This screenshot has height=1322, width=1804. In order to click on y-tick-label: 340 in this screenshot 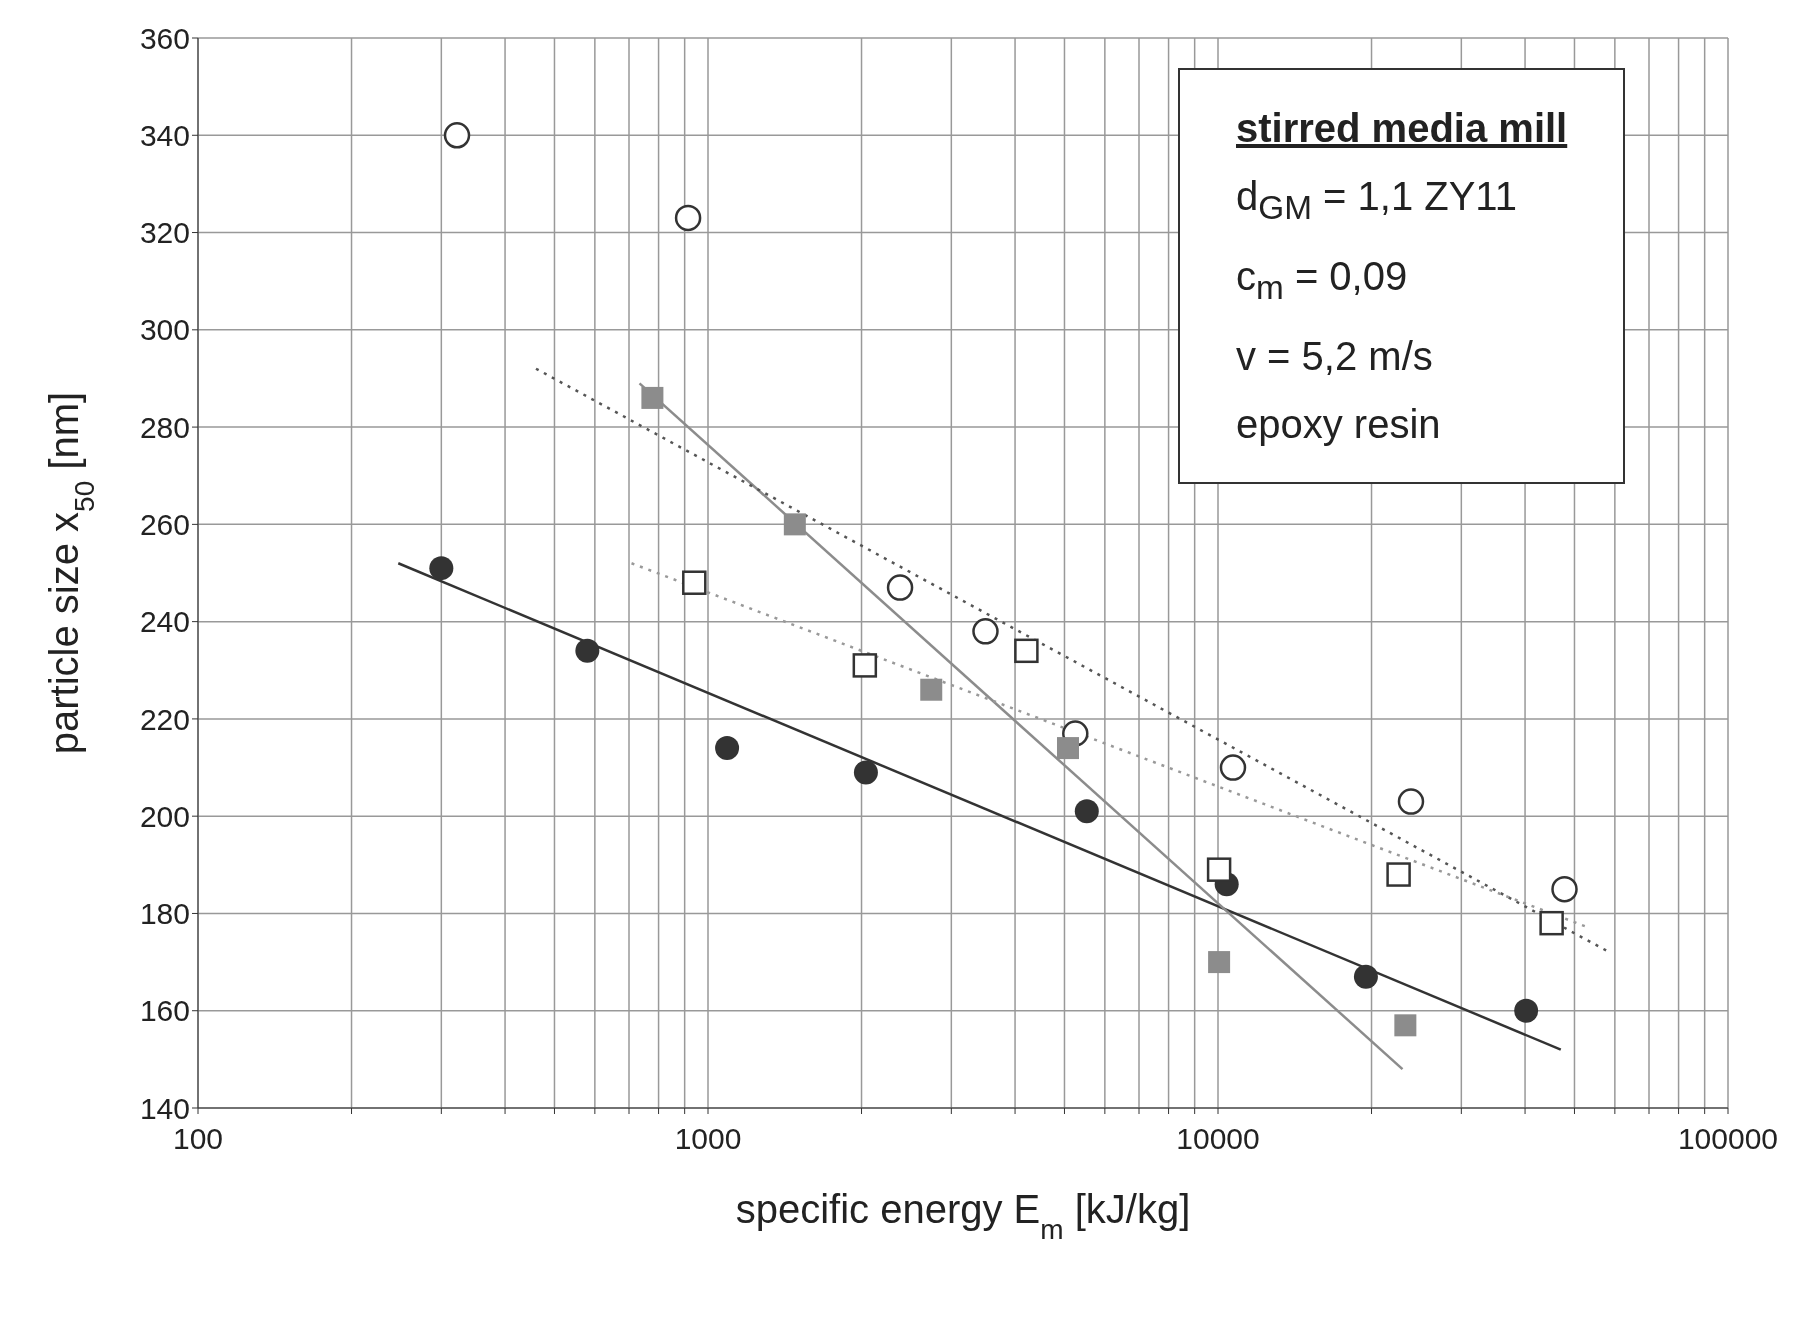, I will do `click(164, 135)`.